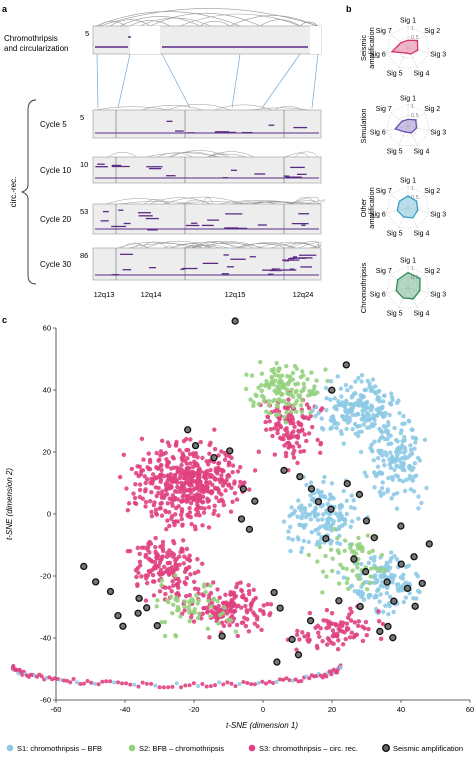  What do you see at coordinates (104, 294) in the screenshot?
I see `band-label: 12q13` at bounding box center [104, 294].